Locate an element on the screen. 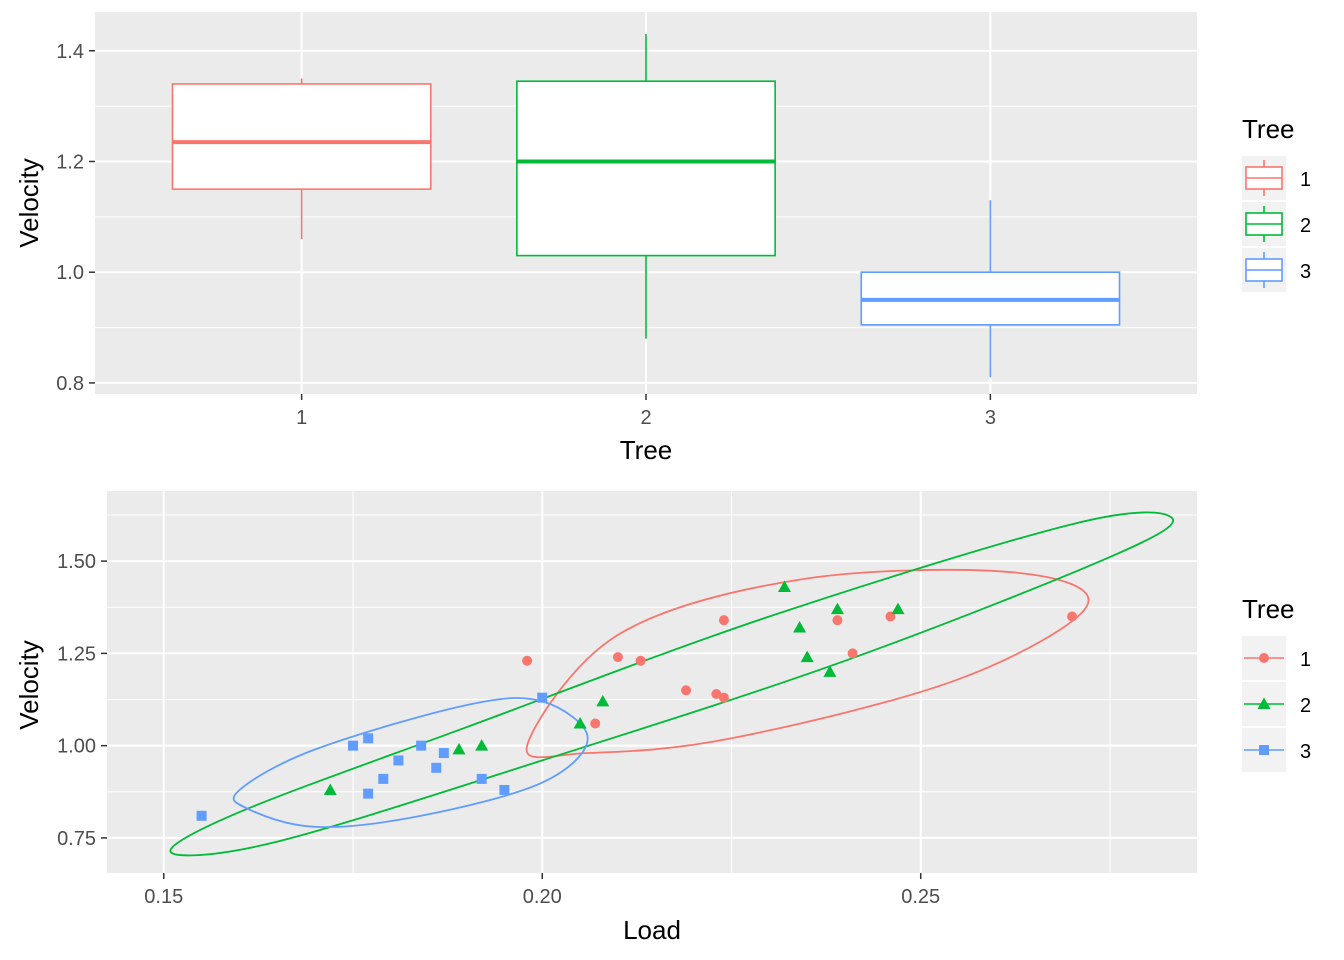  y-tick-label: 1.25 is located at coordinates (76, 654).